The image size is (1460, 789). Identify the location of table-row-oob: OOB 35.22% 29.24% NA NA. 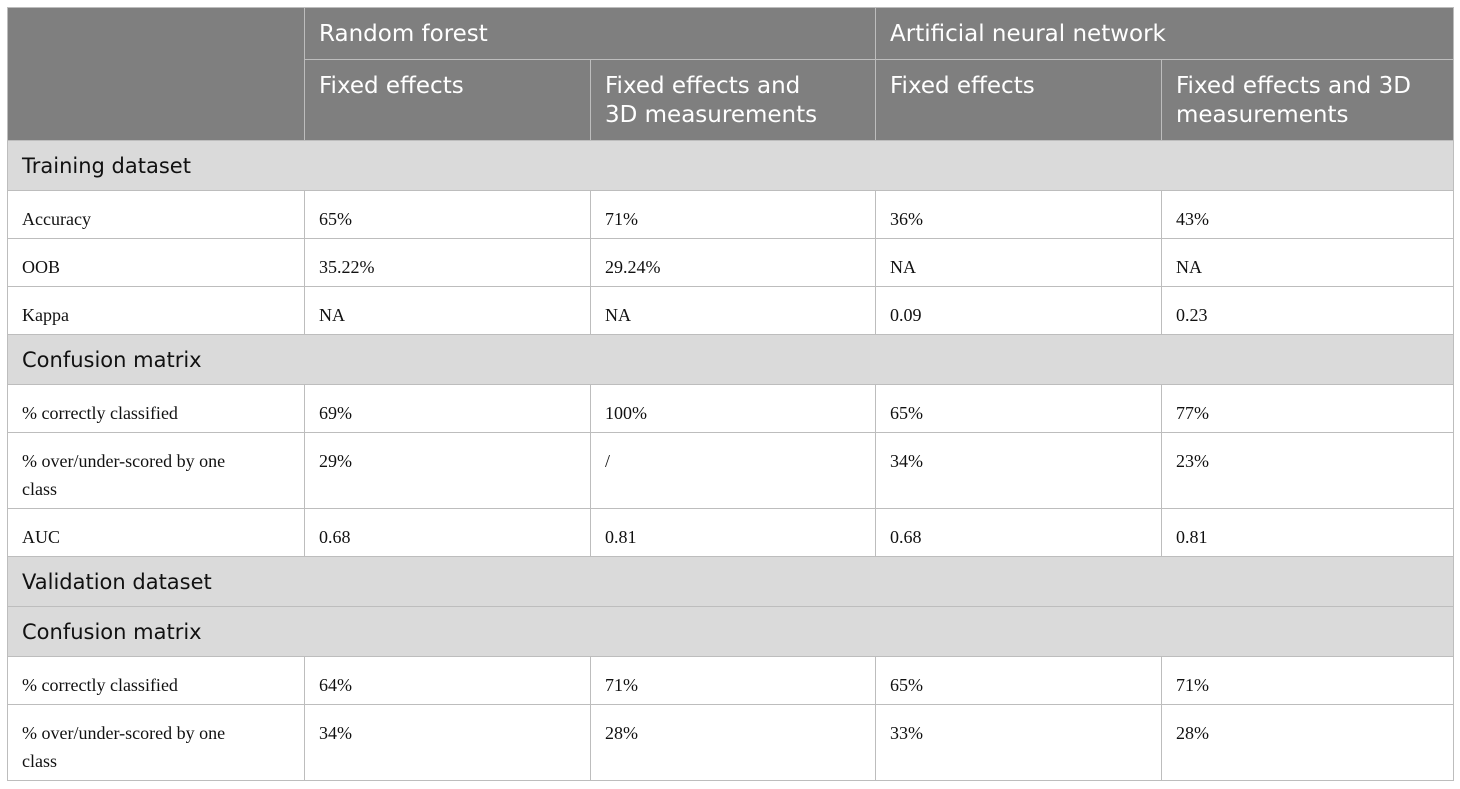
(731, 262).